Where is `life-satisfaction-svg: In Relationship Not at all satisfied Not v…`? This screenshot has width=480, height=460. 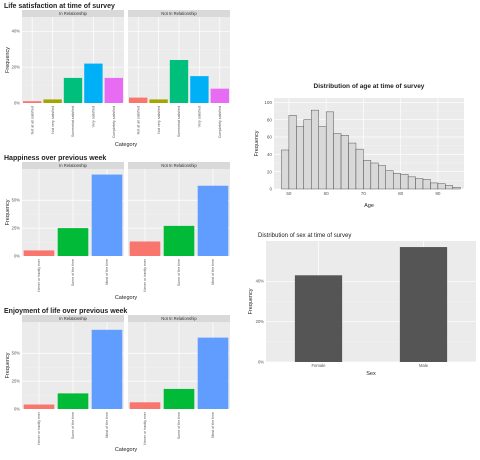 life-satisfaction-svg: In Relationship Not at all satisfied Not v… is located at coordinates (117, 79).